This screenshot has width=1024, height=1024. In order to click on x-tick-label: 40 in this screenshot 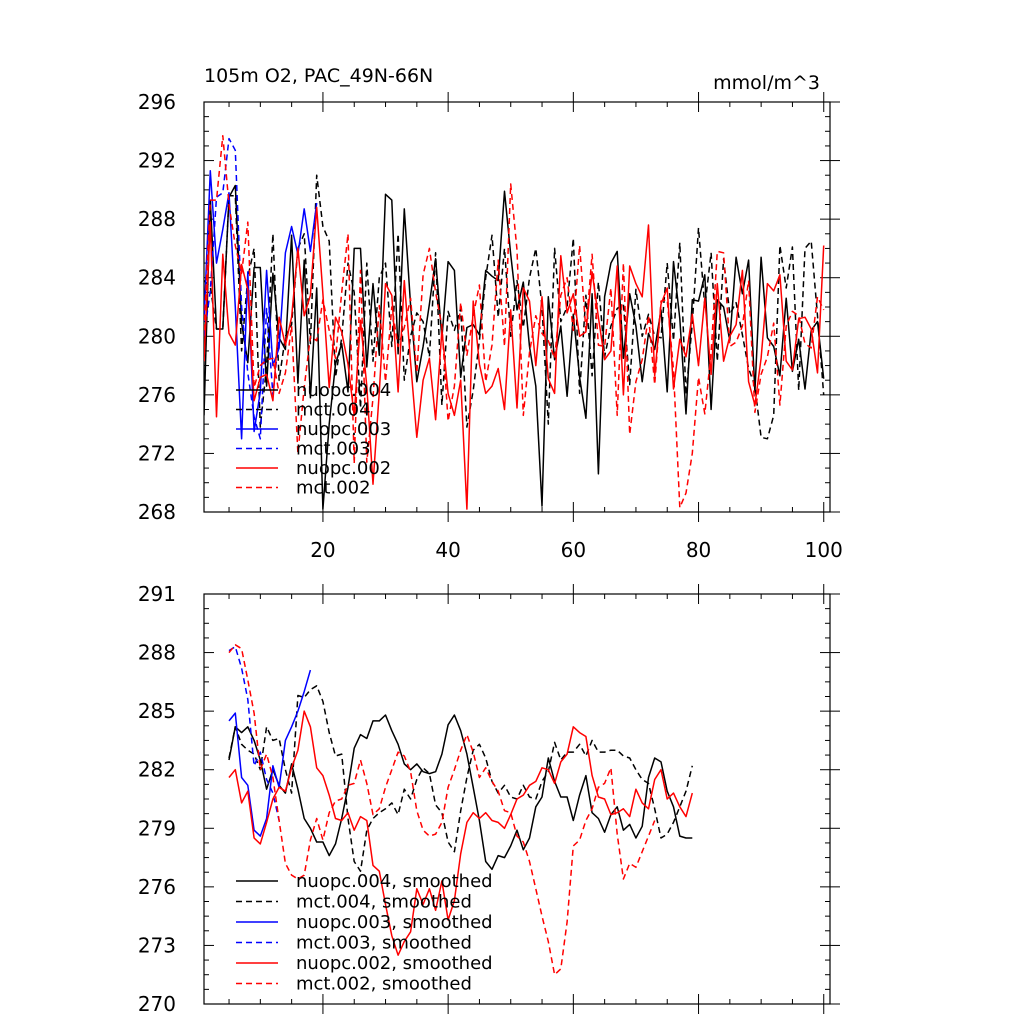, I will do `click(447, 550)`.